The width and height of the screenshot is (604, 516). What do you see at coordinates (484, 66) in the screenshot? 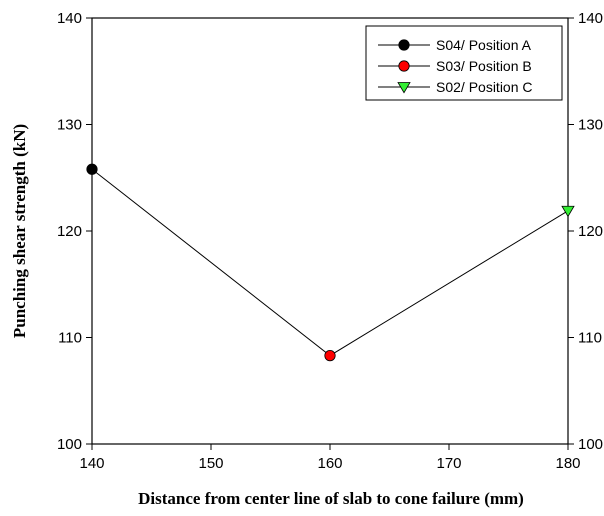
I see `legend-label: S03/ Position B` at bounding box center [484, 66].